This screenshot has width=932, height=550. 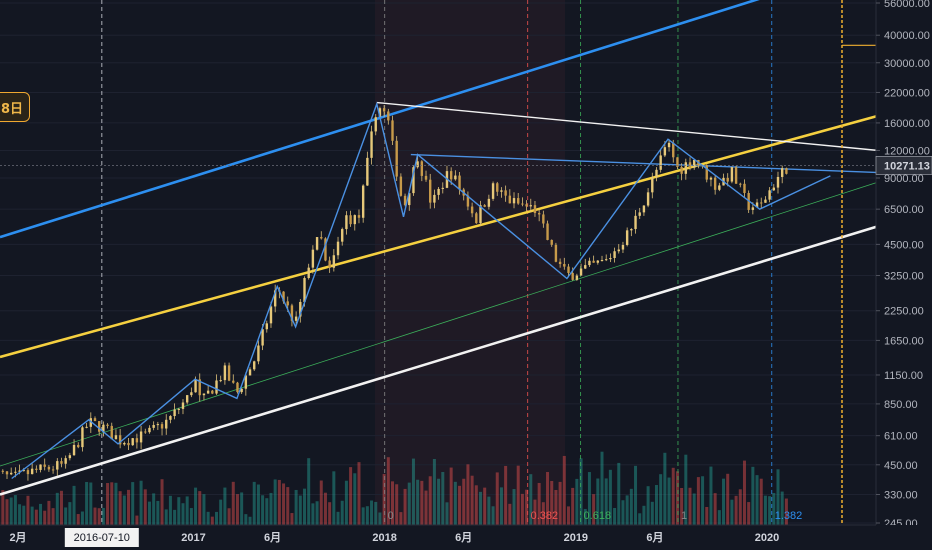 What do you see at coordinates (684, 516) in the screenshot?
I see `fib-label: 1` at bounding box center [684, 516].